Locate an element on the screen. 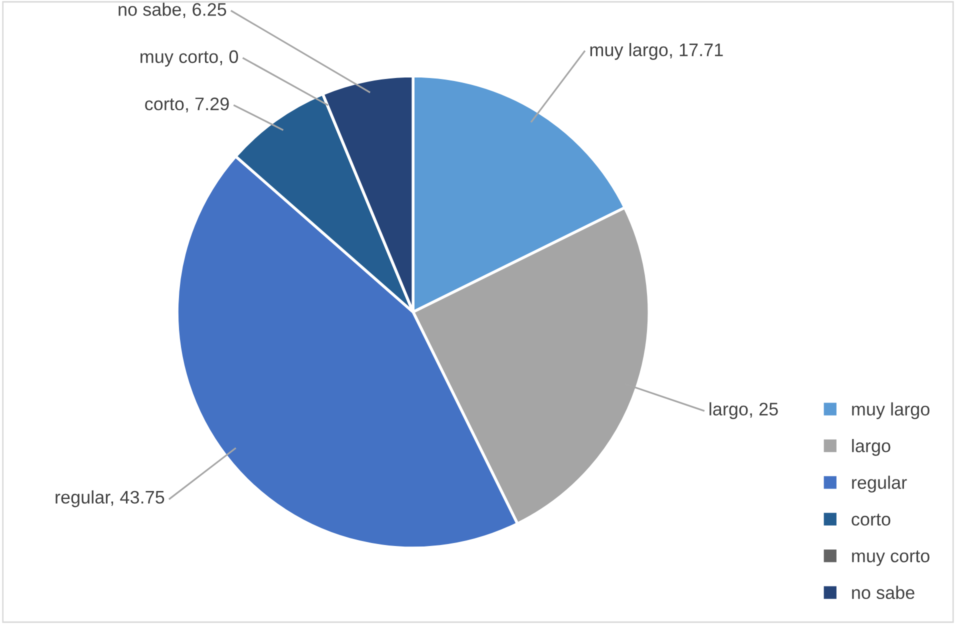  legend-label: largo is located at coordinates (871, 447).